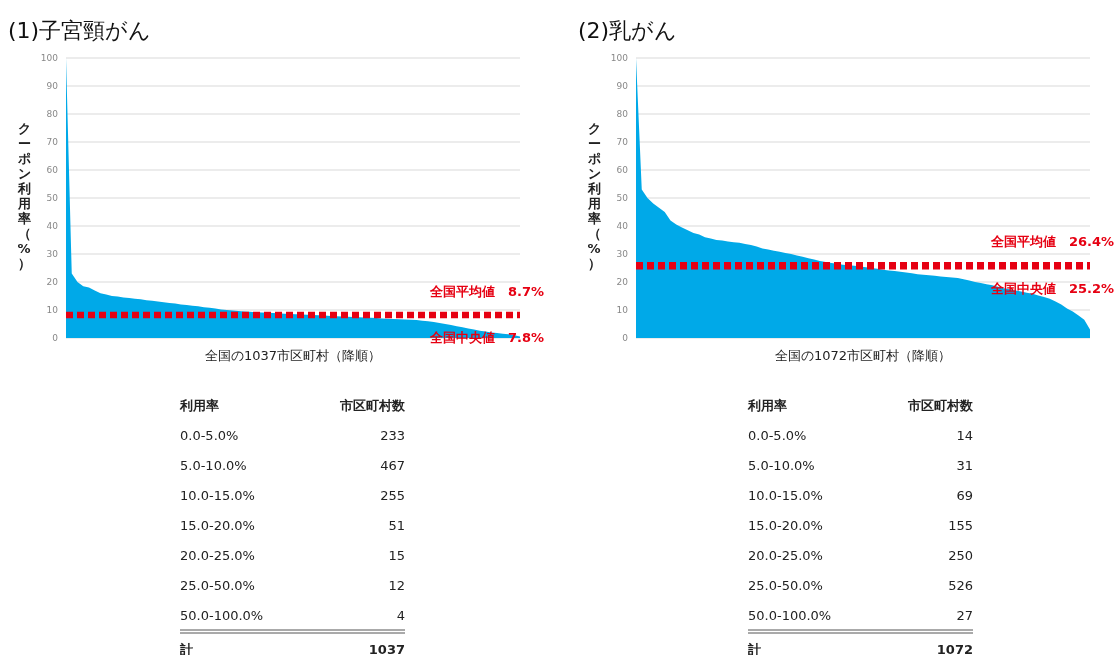 The image size is (1118, 655). I want to click on data-label: 51, so click(396, 525).